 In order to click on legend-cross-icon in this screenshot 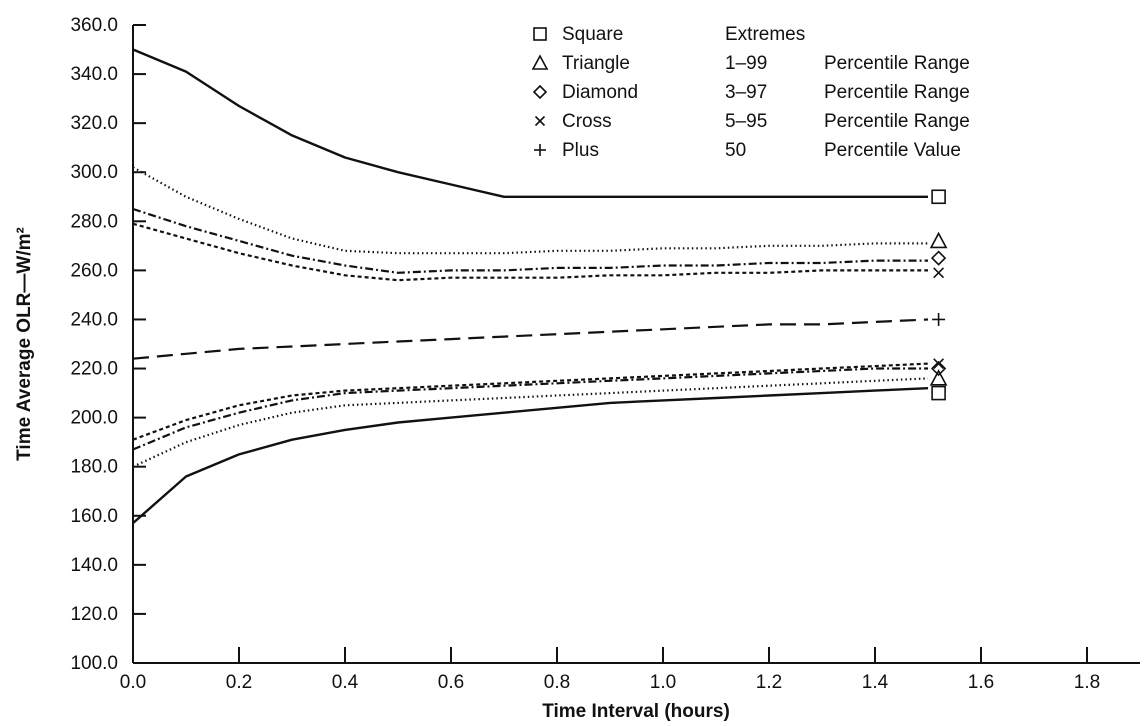, I will do `click(540, 121)`.